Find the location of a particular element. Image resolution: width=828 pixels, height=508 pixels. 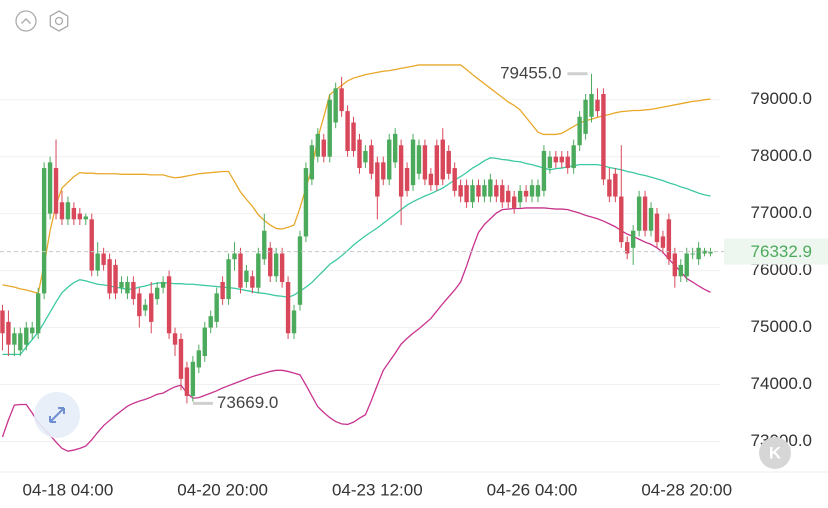

y-tick-label: 79000.0 is located at coordinates (781, 98).